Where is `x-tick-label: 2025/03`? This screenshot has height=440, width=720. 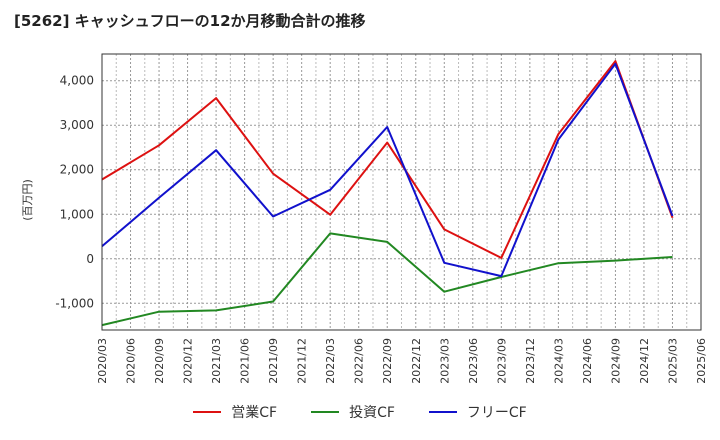
x-tick-label: 2025/03 is located at coordinates (672, 361).